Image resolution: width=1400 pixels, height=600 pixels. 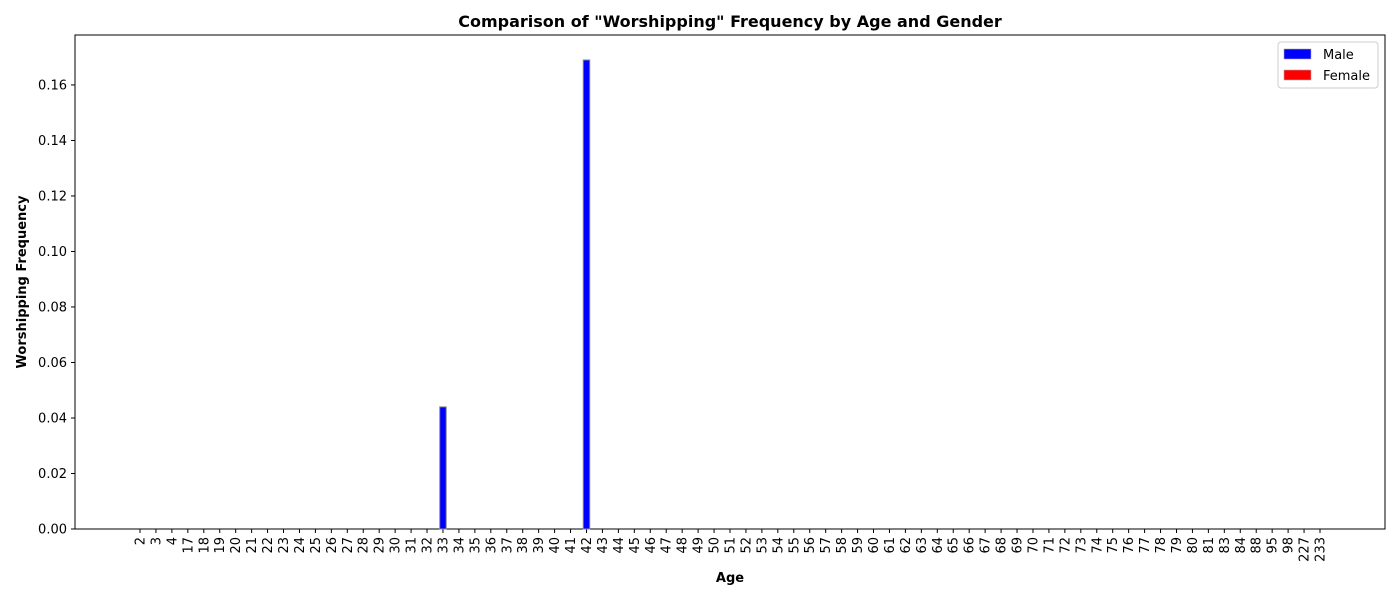 I want to click on x-tick-label: 62, so click(x=906, y=545).